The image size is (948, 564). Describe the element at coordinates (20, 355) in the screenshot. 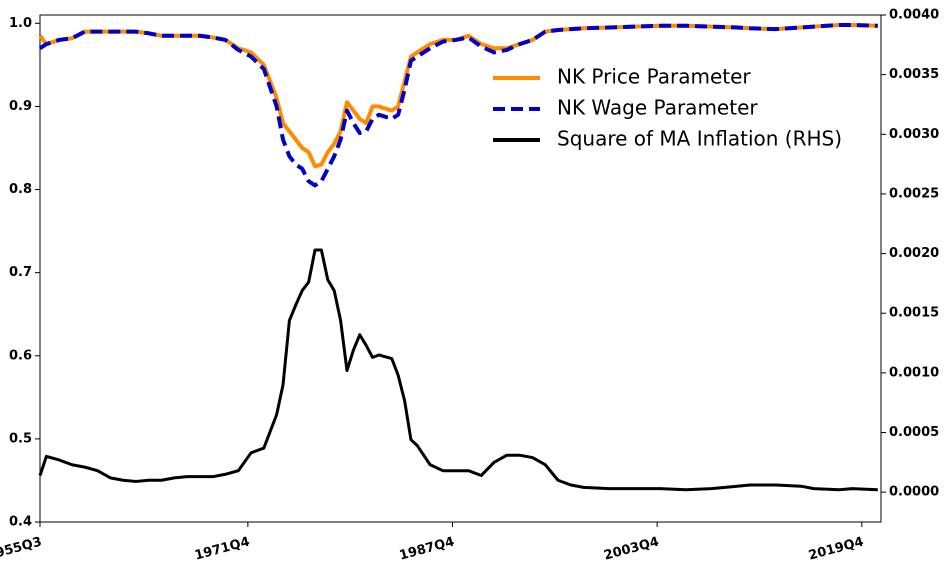

I see `y-tick-label: 0.6` at that location.